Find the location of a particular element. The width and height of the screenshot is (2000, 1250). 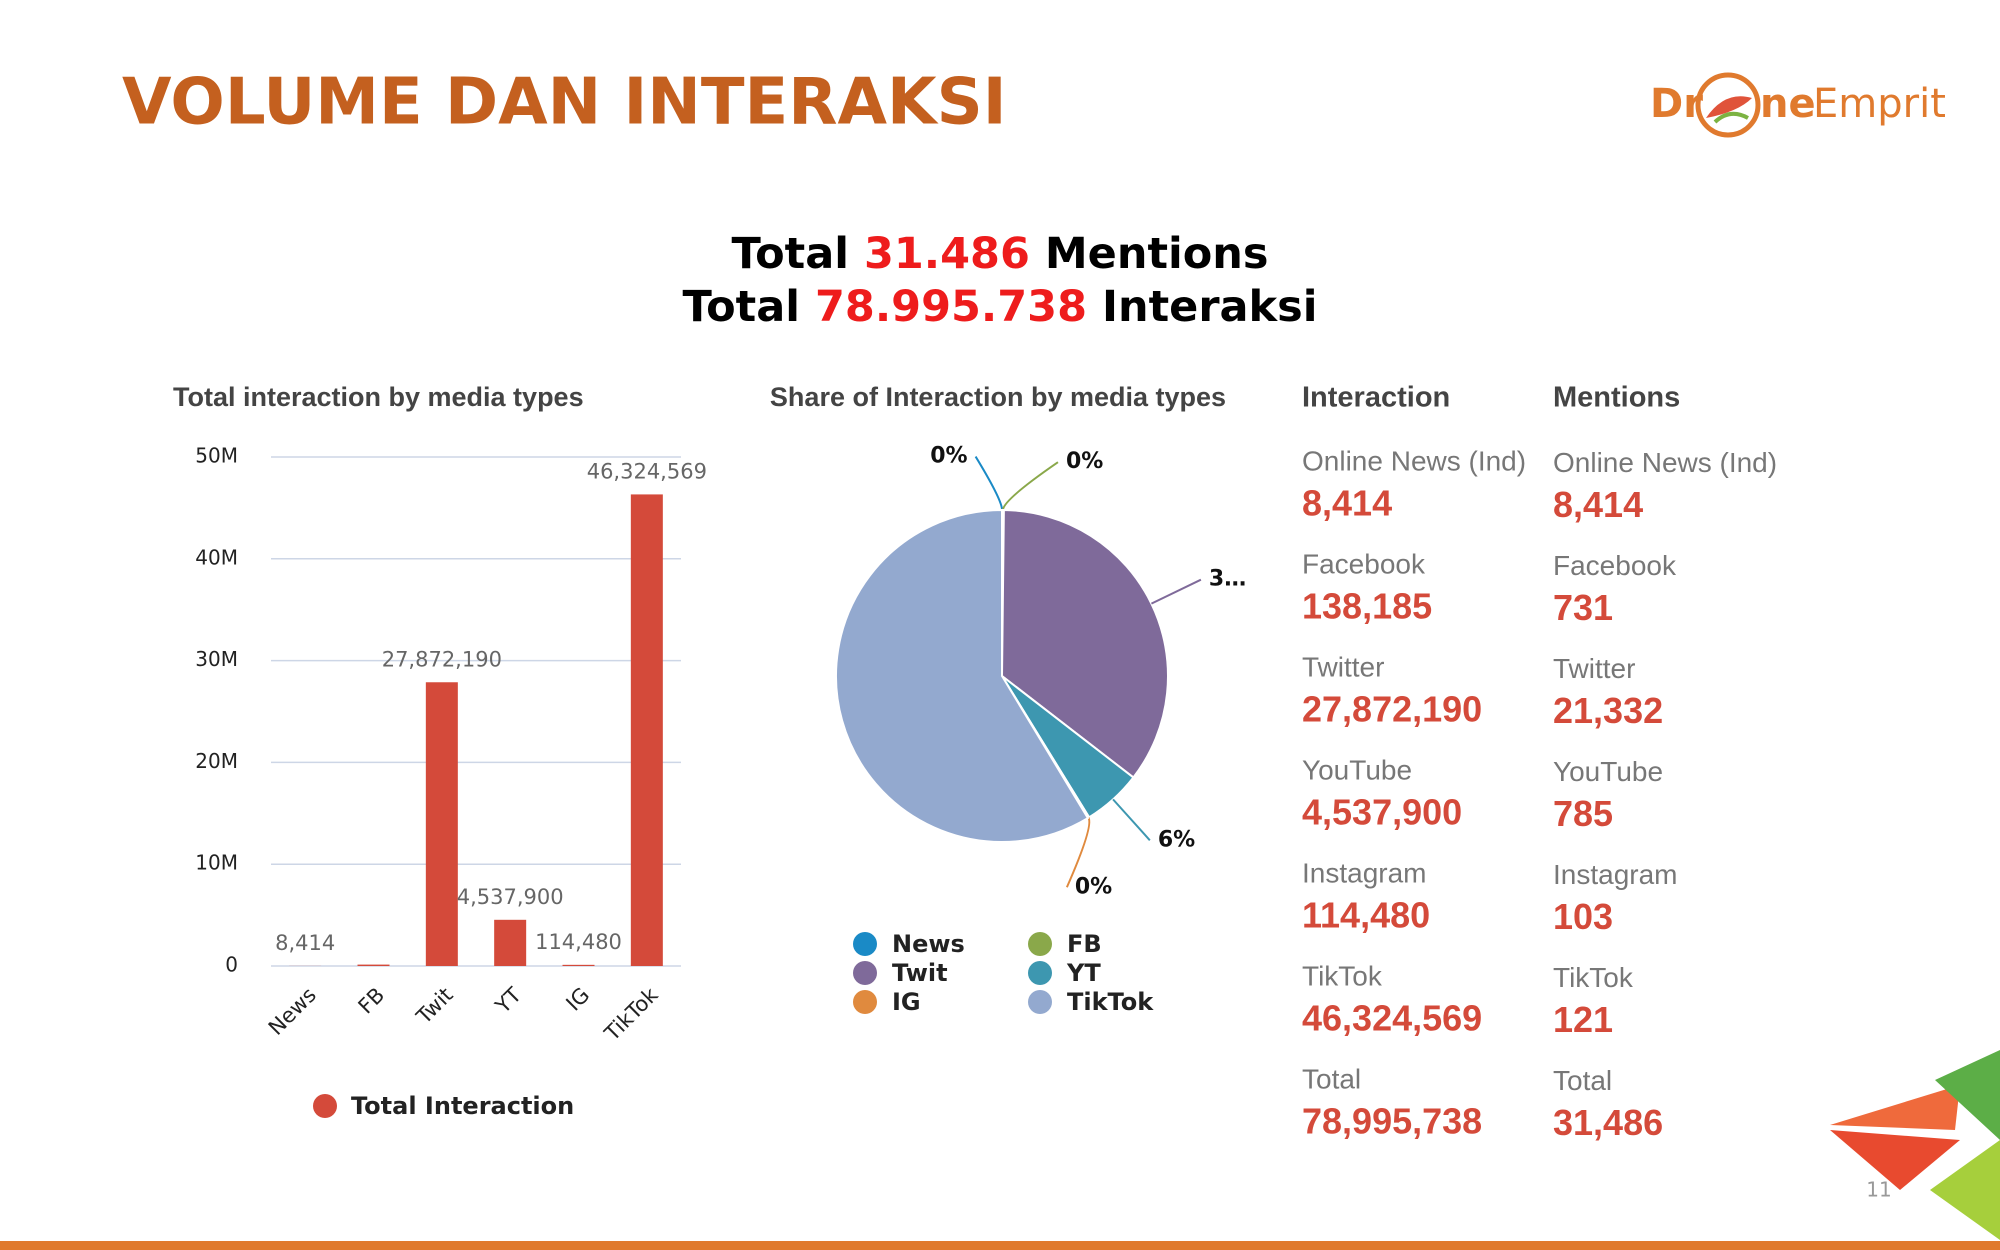

row-value: 731 is located at coordinates (1583, 607).